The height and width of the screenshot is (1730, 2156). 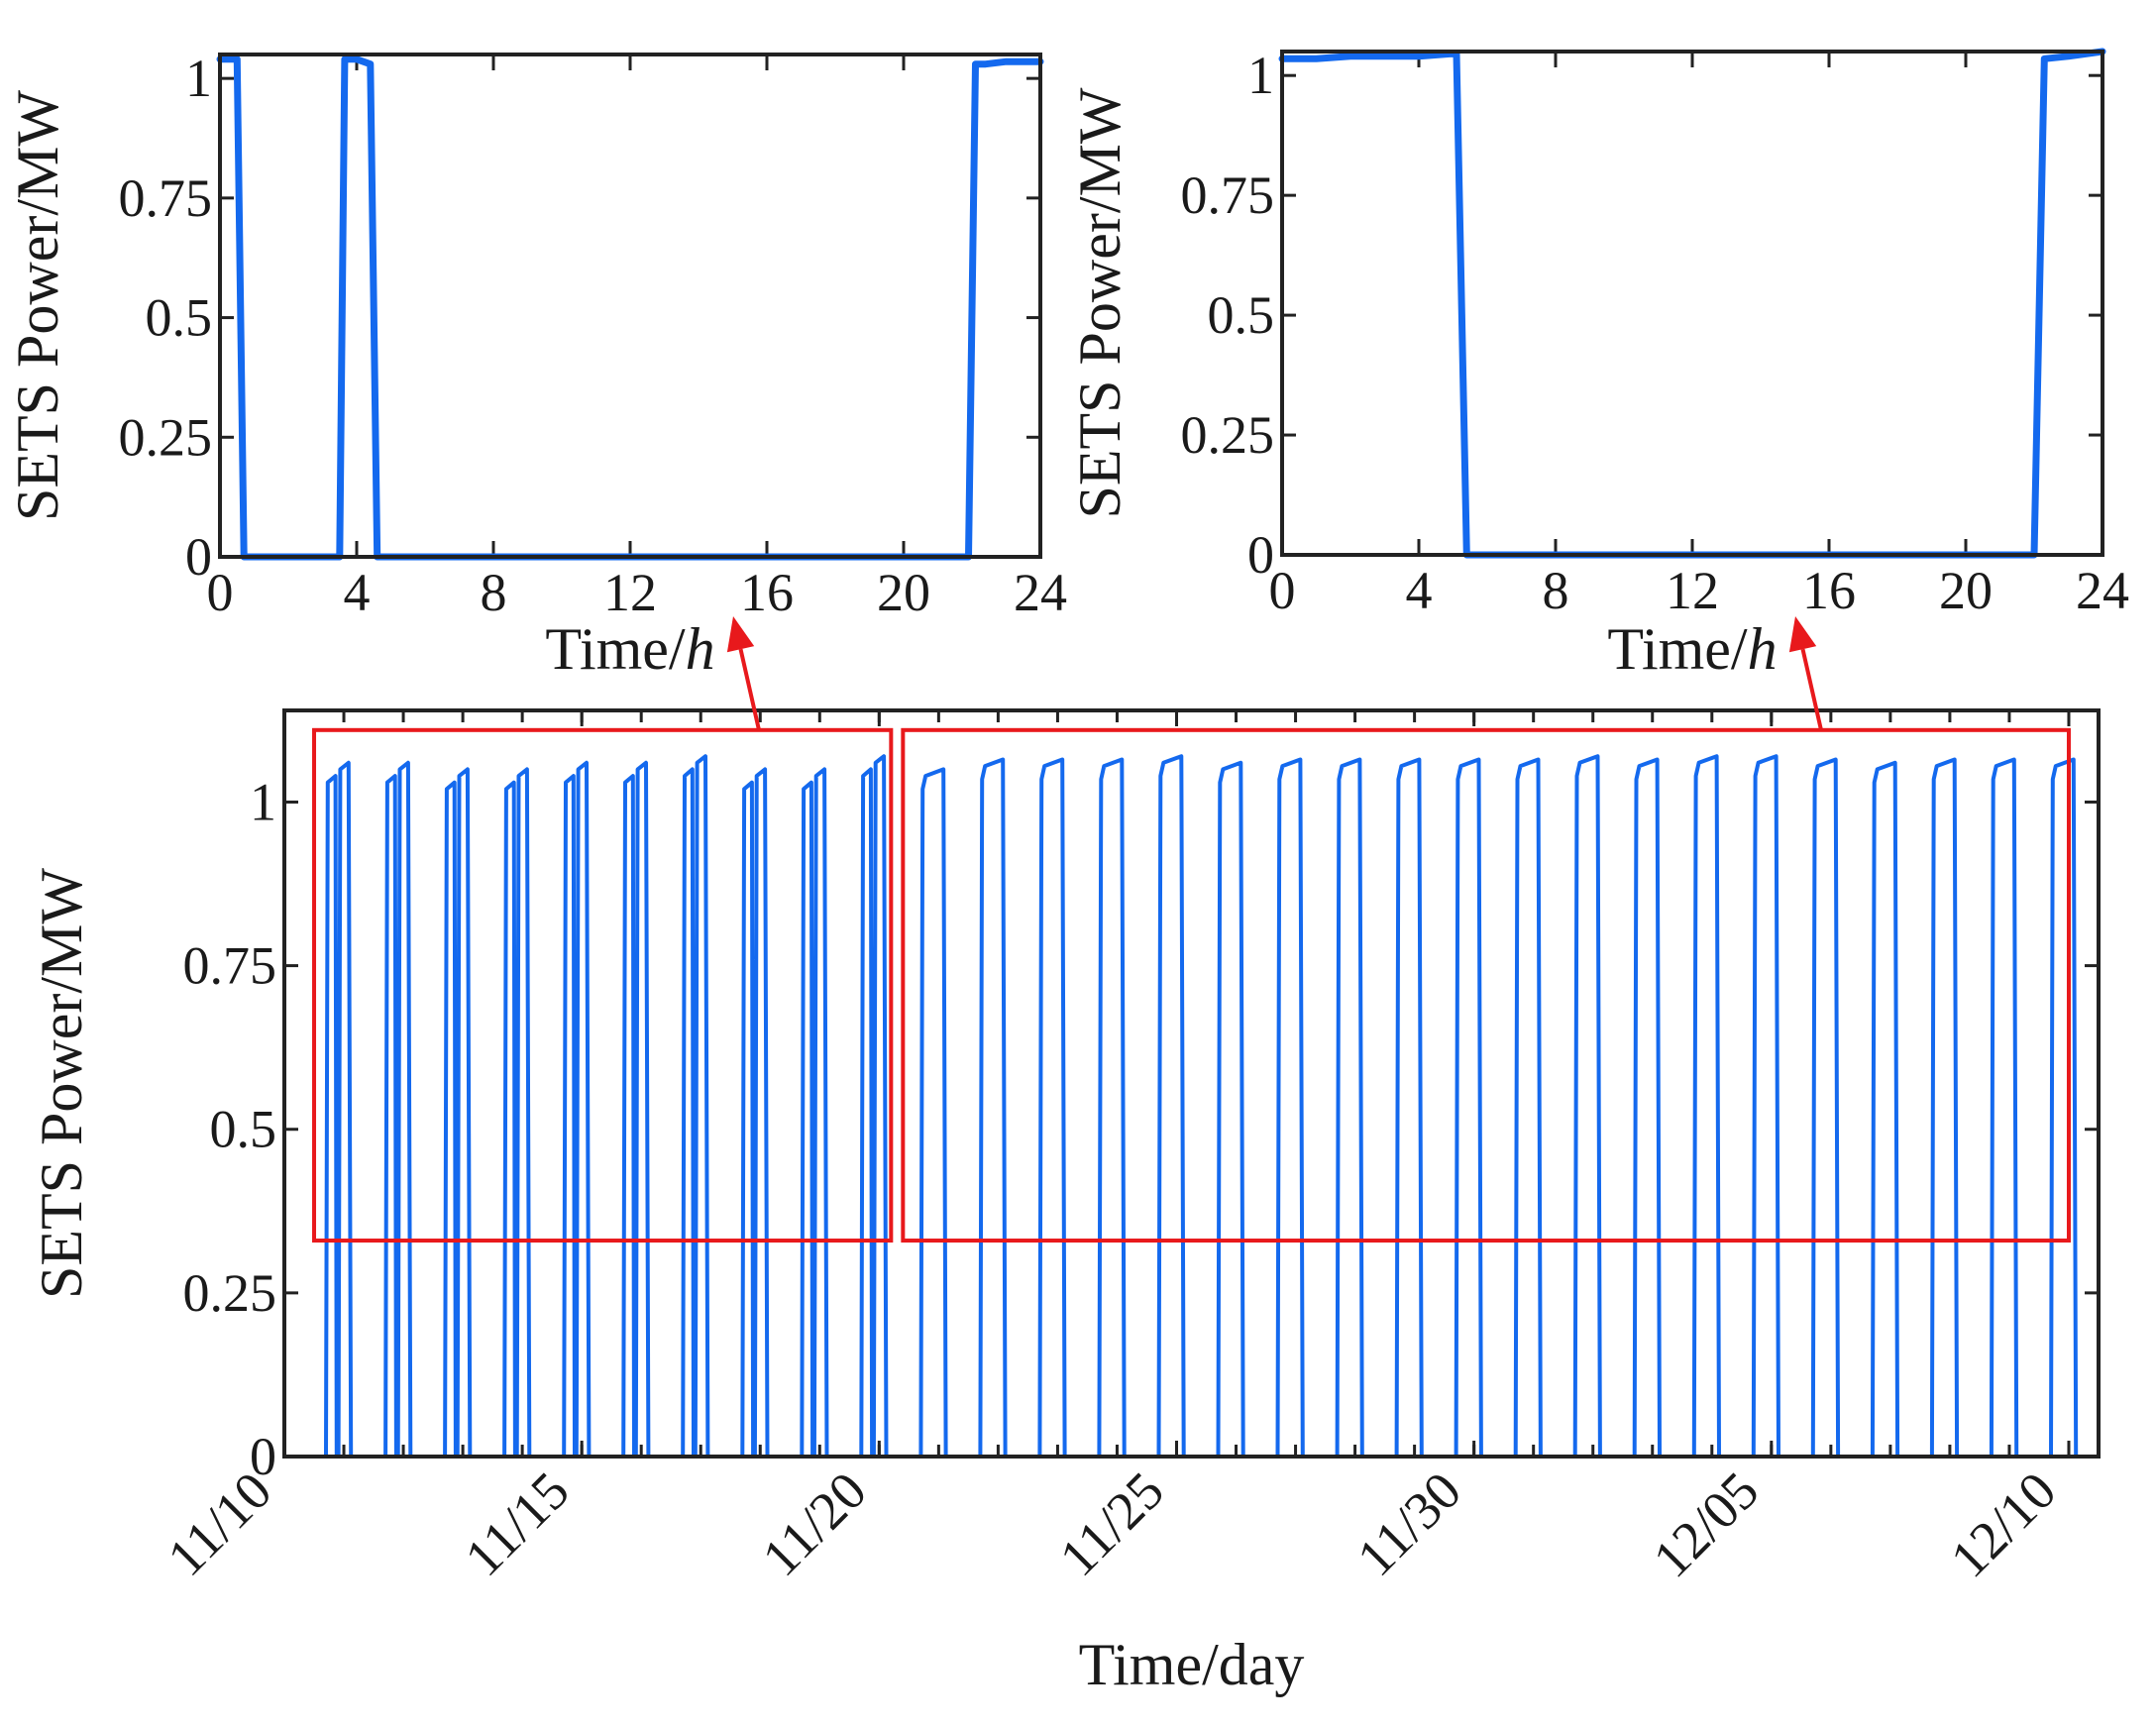 I want to click on x-tick-label: 12/10, so click(x=2003, y=1524).